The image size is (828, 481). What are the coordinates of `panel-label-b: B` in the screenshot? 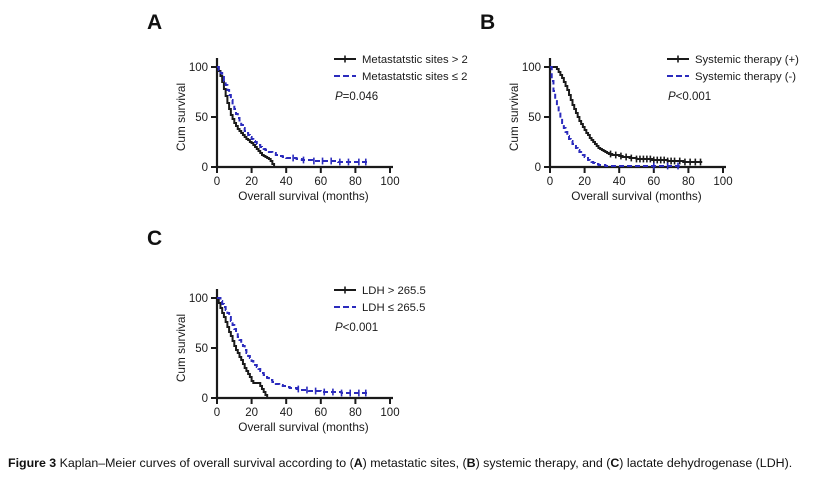 It's located at (488, 22).